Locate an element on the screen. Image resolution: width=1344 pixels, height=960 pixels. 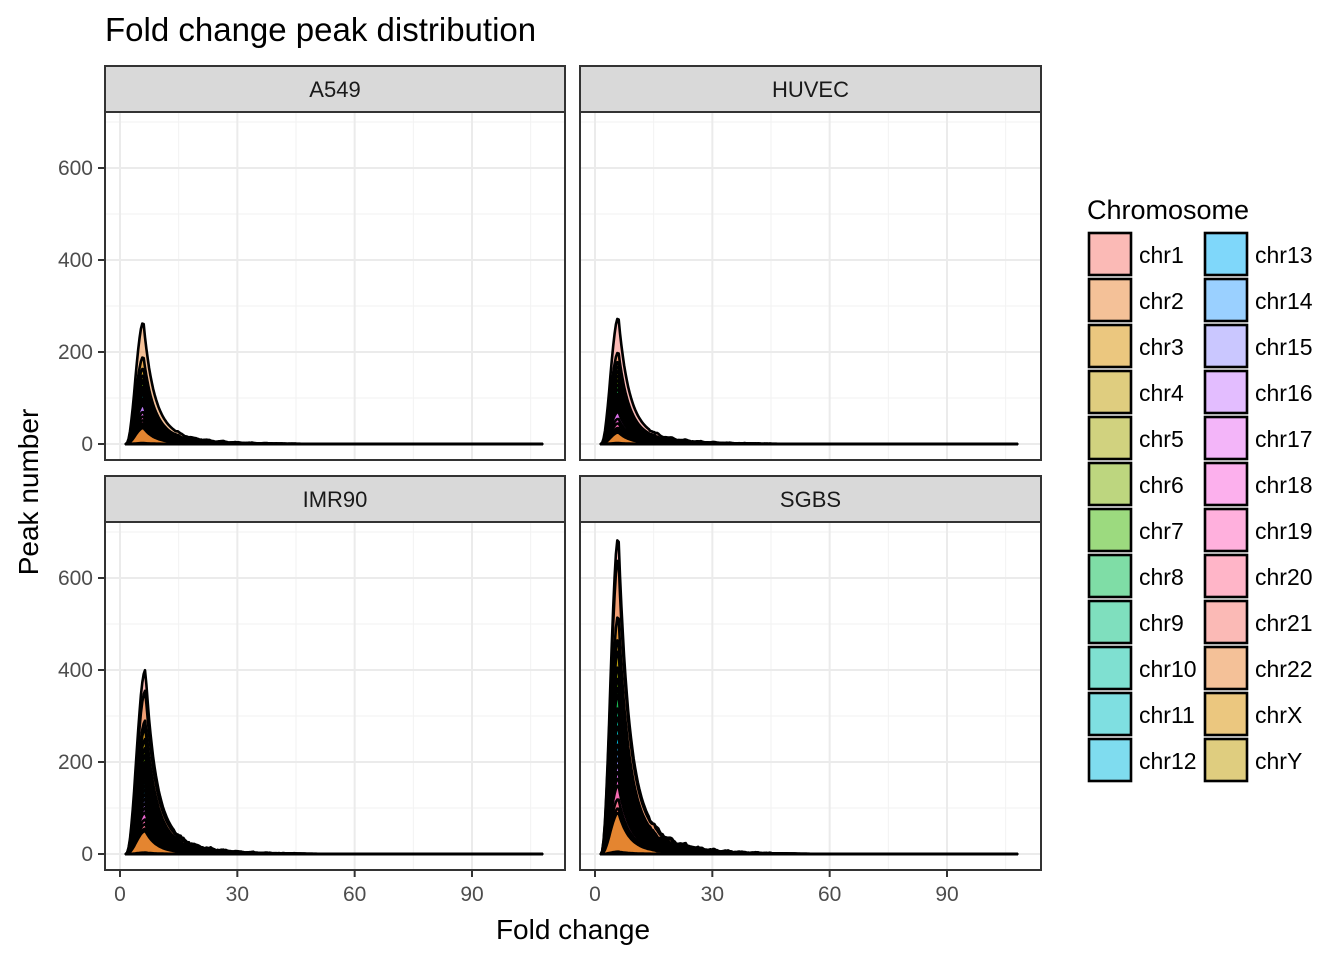
legend-label: chr10 is located at coordinates (1168, 669).